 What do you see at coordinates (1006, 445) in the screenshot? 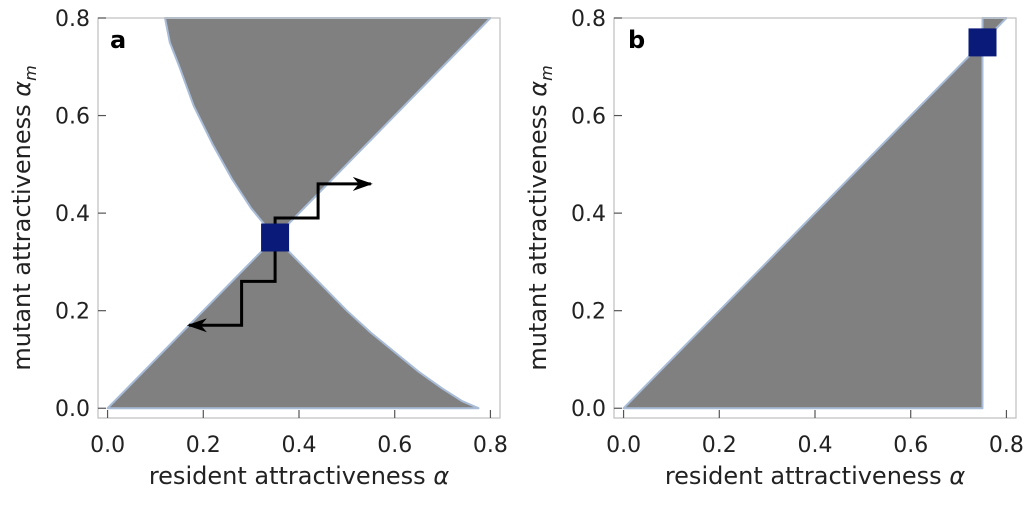
I see `panel-b-x-tick-label: 0.8` at bounding box center [1006, 445].